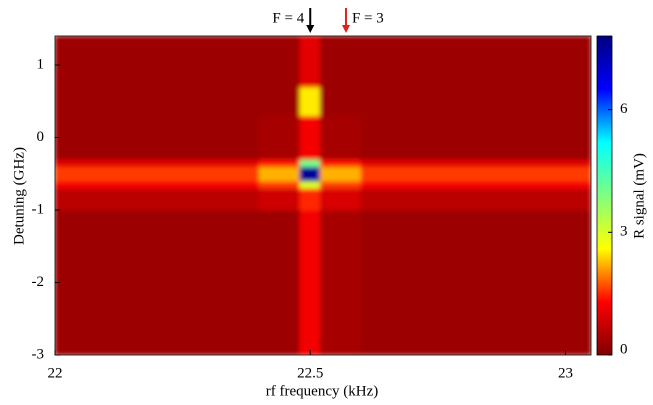 Image resolution: width=653 pixels, height=405 pixels. What do you see at coordinates (41, 137) in the screenshot?
I see `y-tick-label: 0` at bounding box center [41, 137].